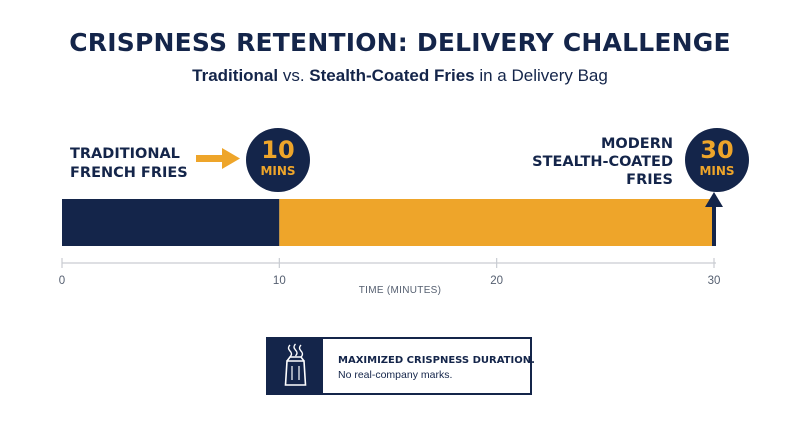 Image resolution: width=800 pixels, height=447 pixels. Describe the element at coordinates (541, 75) in the screenshot. I see `subtitle-bag: in a Delivery Bag` at that location.